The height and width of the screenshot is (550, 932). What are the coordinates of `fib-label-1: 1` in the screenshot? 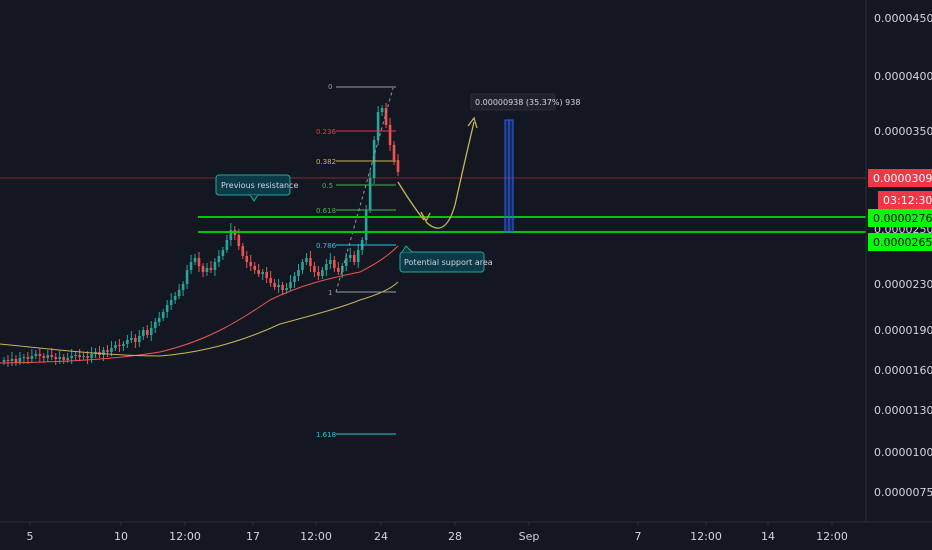 It's located at (330, 293).